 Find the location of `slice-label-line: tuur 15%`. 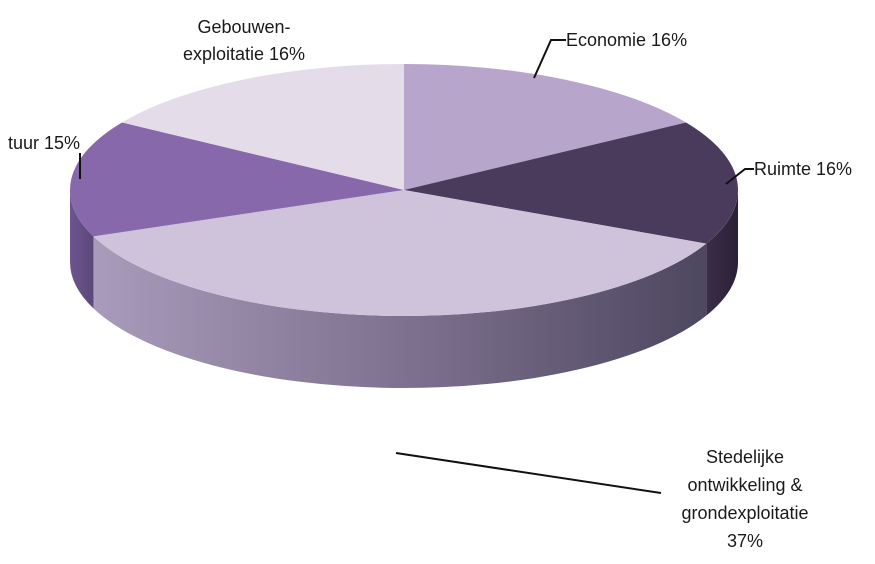

slice-label-line: tuur 15% is located at coordinates (44, 143).